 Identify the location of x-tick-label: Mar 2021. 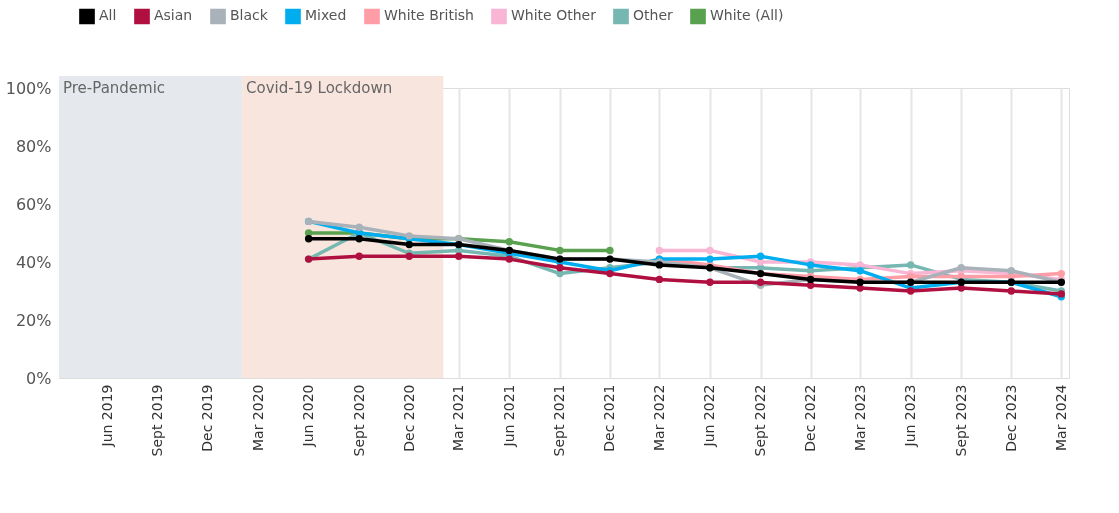
(458, 417).